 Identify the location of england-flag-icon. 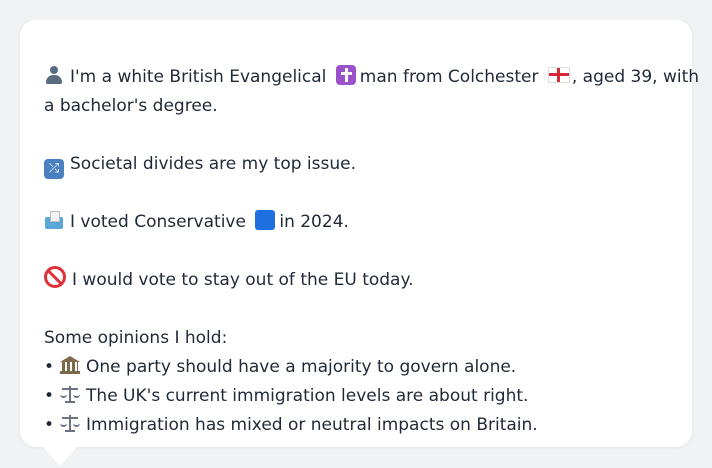
(558, 75).